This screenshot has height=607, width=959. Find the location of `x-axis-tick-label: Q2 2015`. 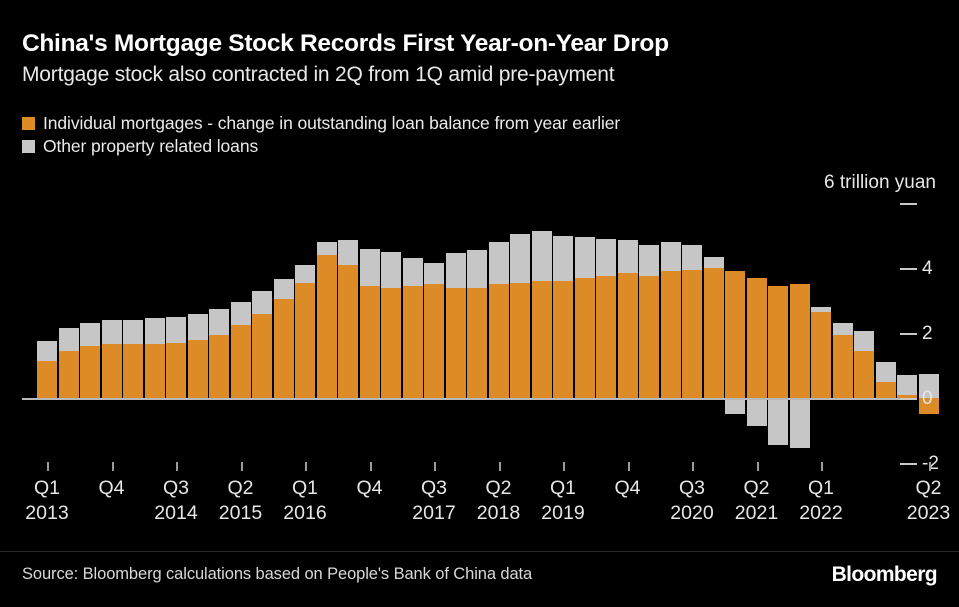

x-axis-tick-label: Q2 2015 is located at coordinates (240, 501).